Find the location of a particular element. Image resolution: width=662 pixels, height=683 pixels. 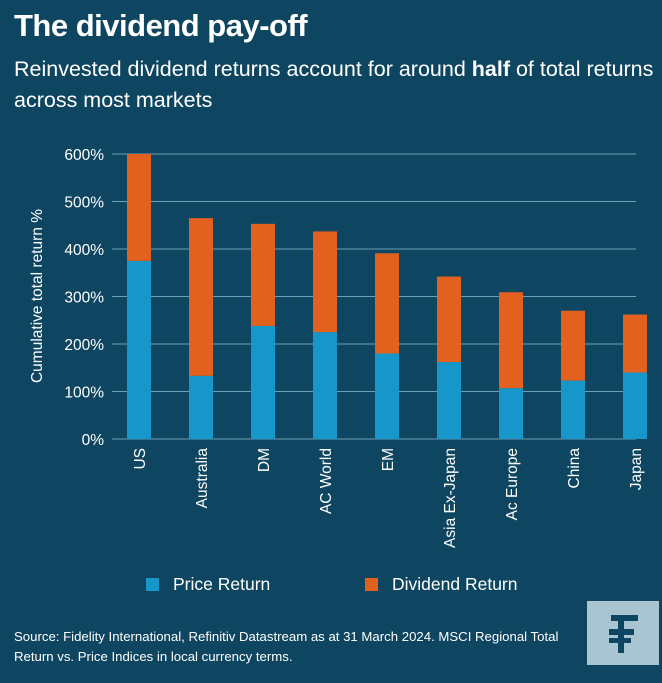

bar-dividend-return-china is located at coordinates (573, 345).